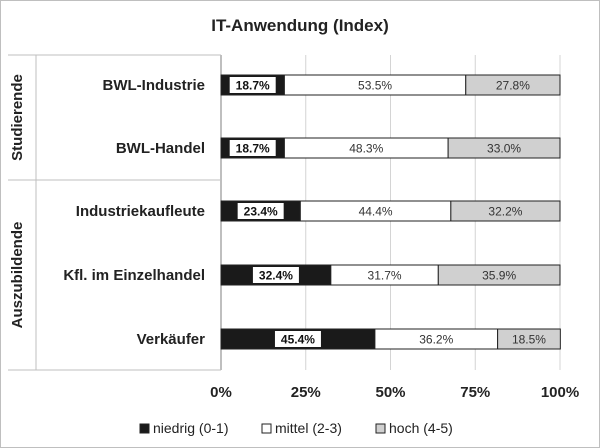 Image resolution: width=600 pixels, height=448 pixels. I want to click on data-label: 32.2%, so click(505, 212).